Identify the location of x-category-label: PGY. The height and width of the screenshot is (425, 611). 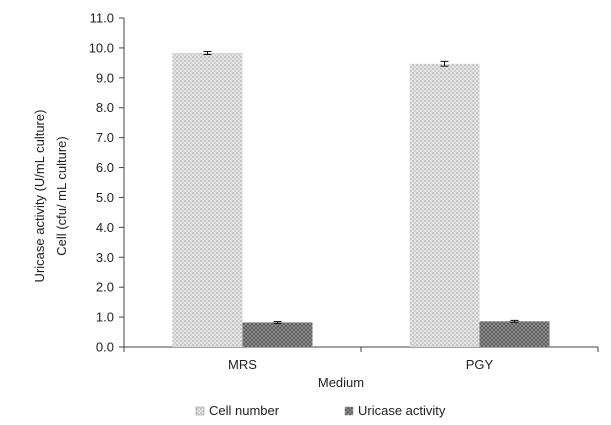
(480, 364).